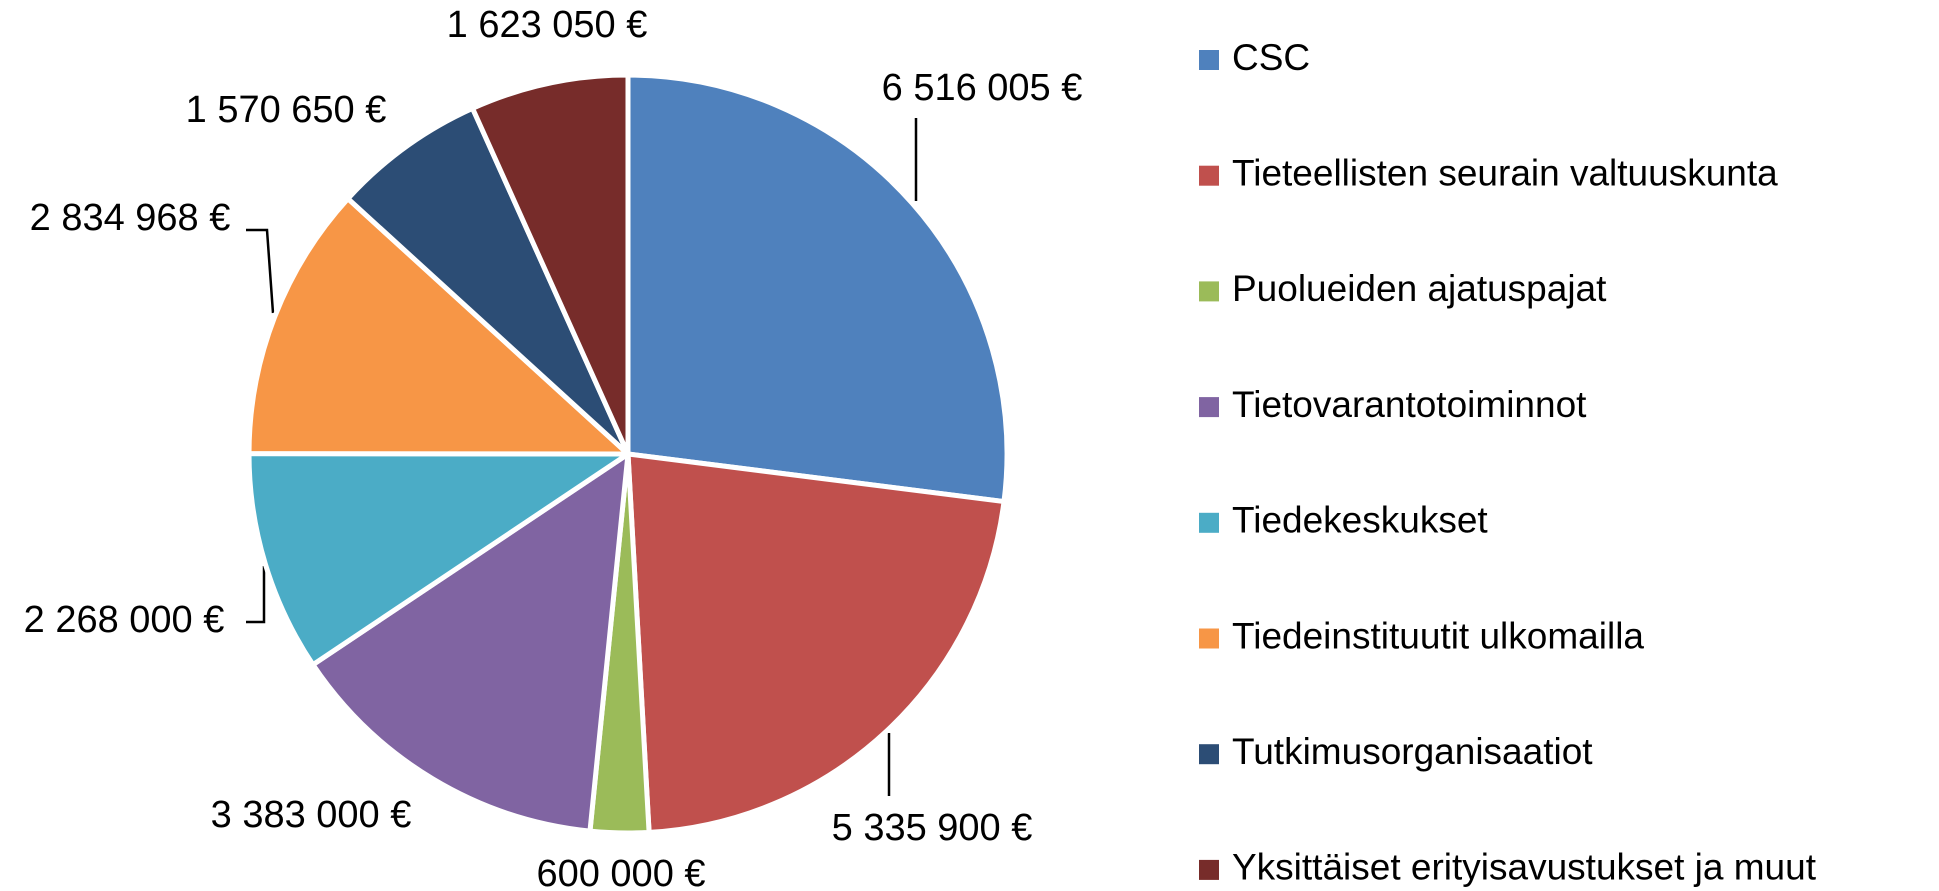 The height and width of the screenshot is (891, 1939). Describe the element at coordinates (311, 815) in the screenshot. I see `data-label: 3 383 000 €` at that location.